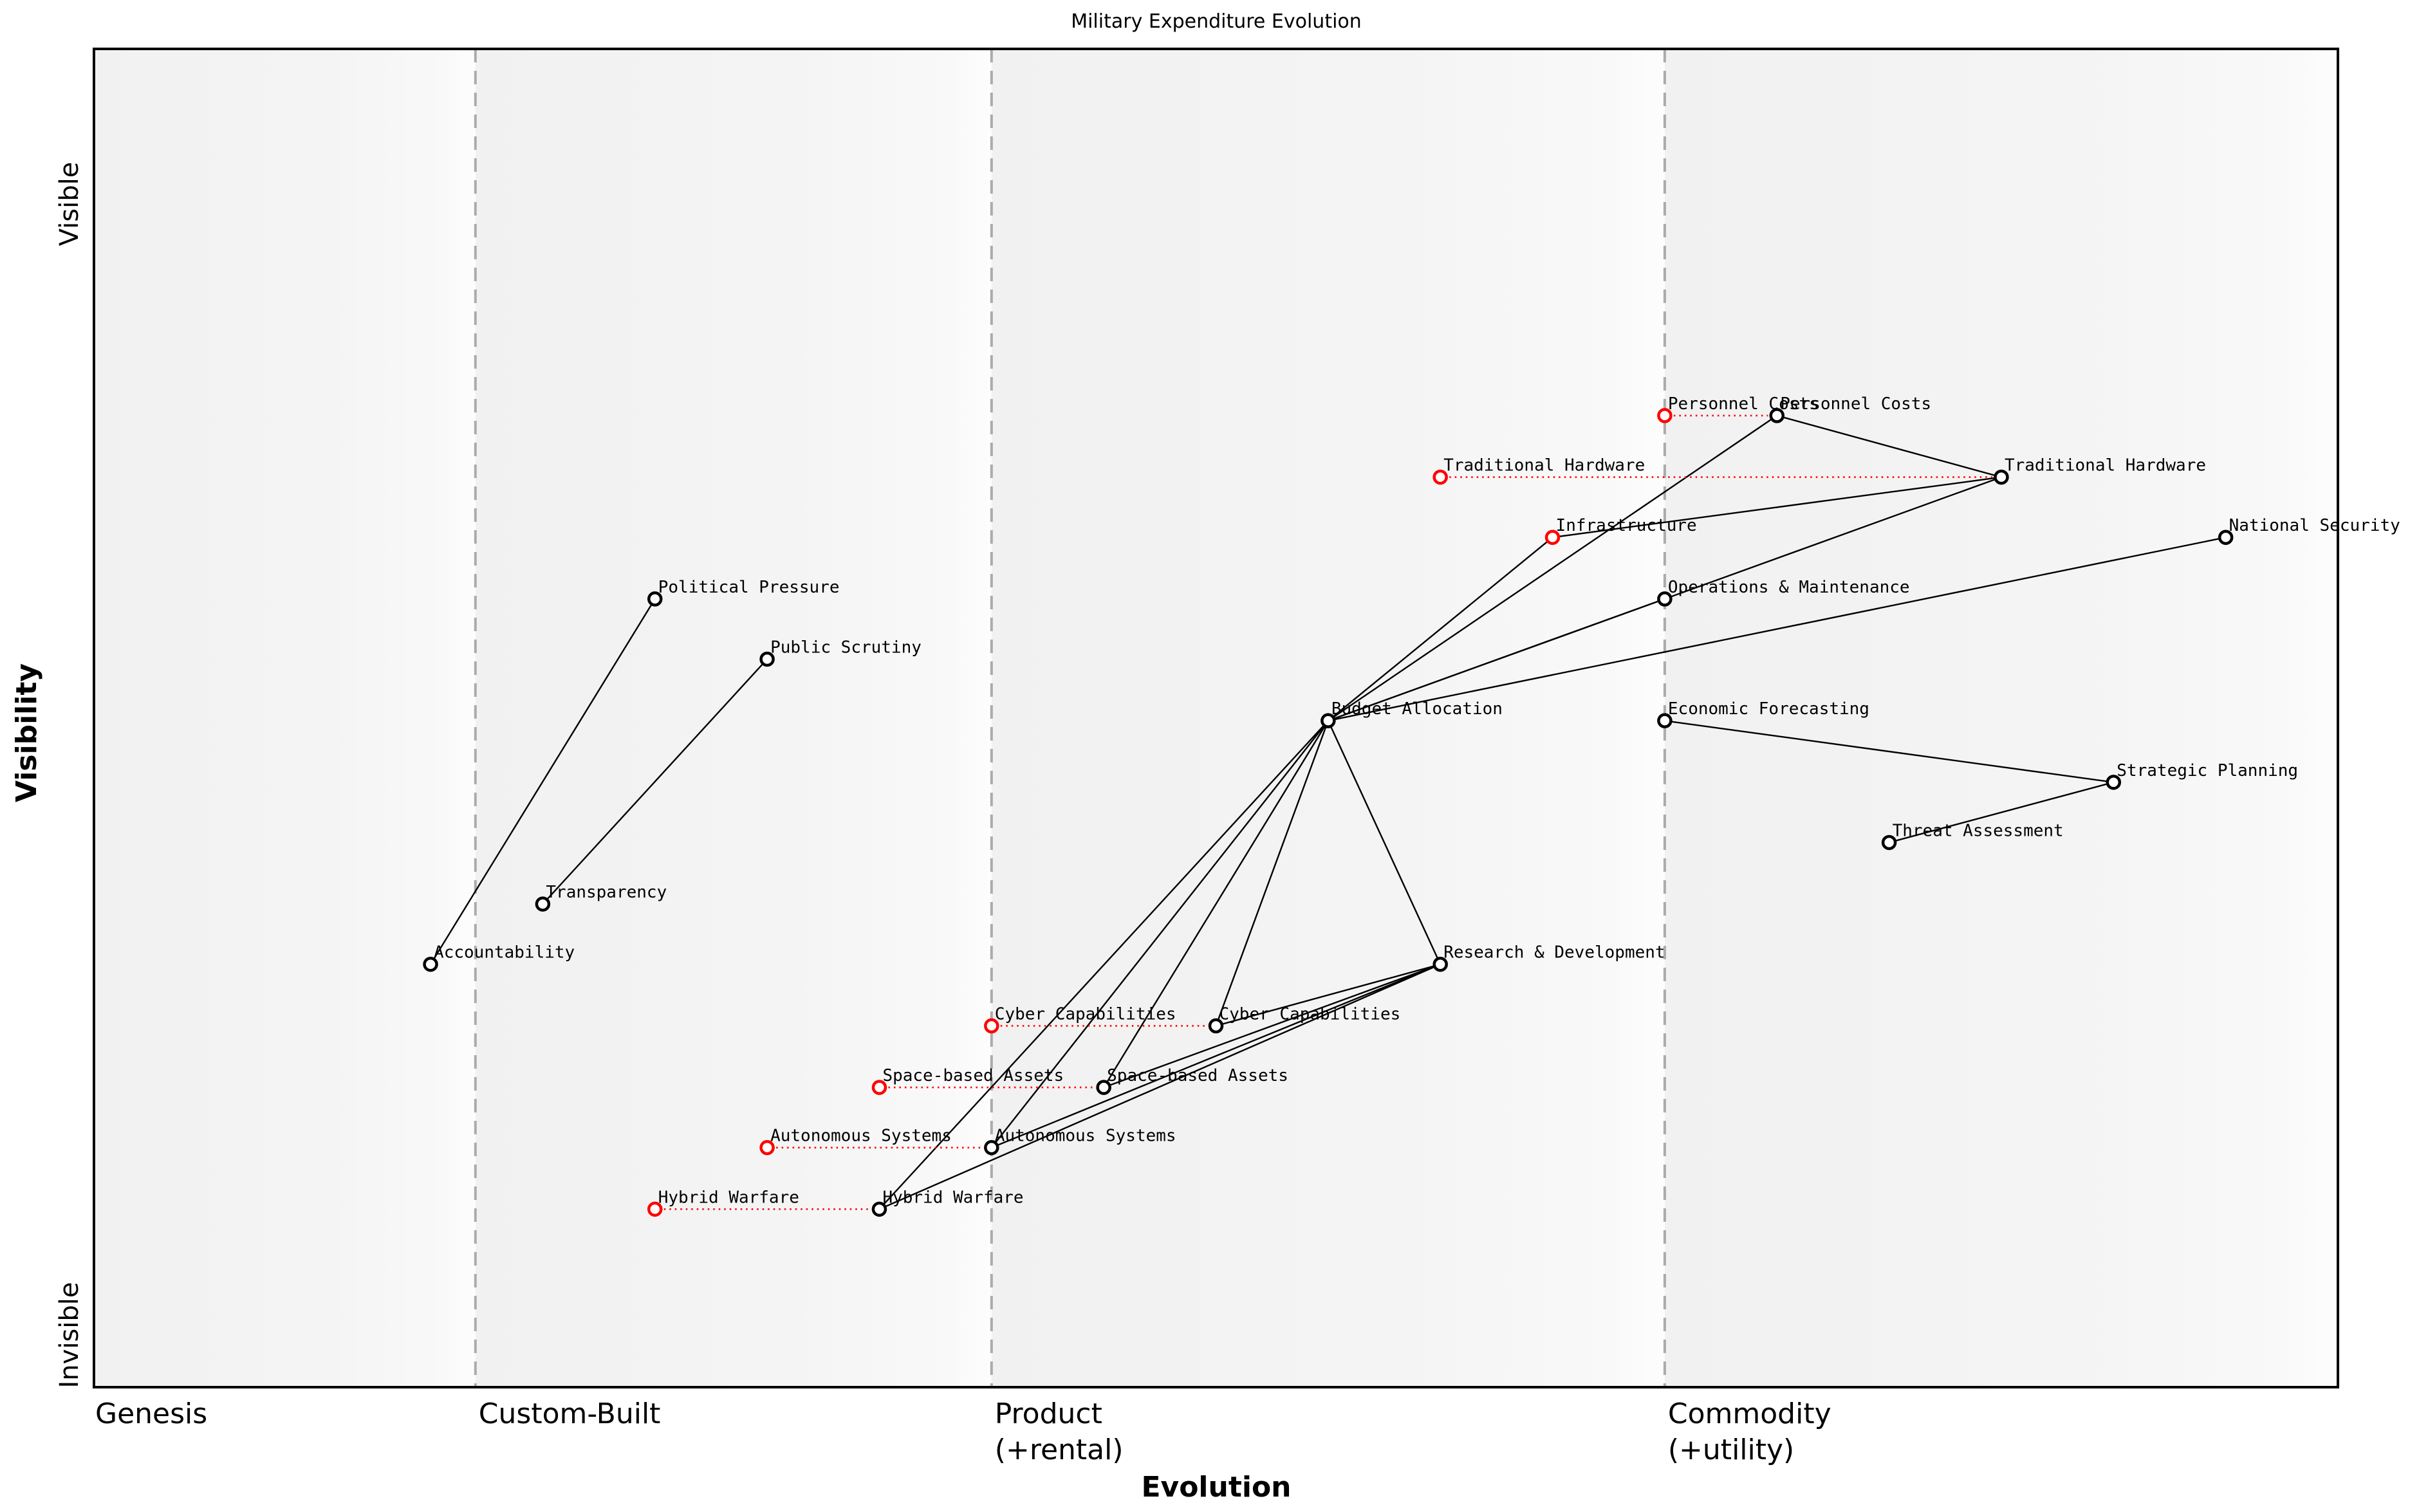  I want to click on edge-budget-allocation--space-based-assets, so click(1216, 904).